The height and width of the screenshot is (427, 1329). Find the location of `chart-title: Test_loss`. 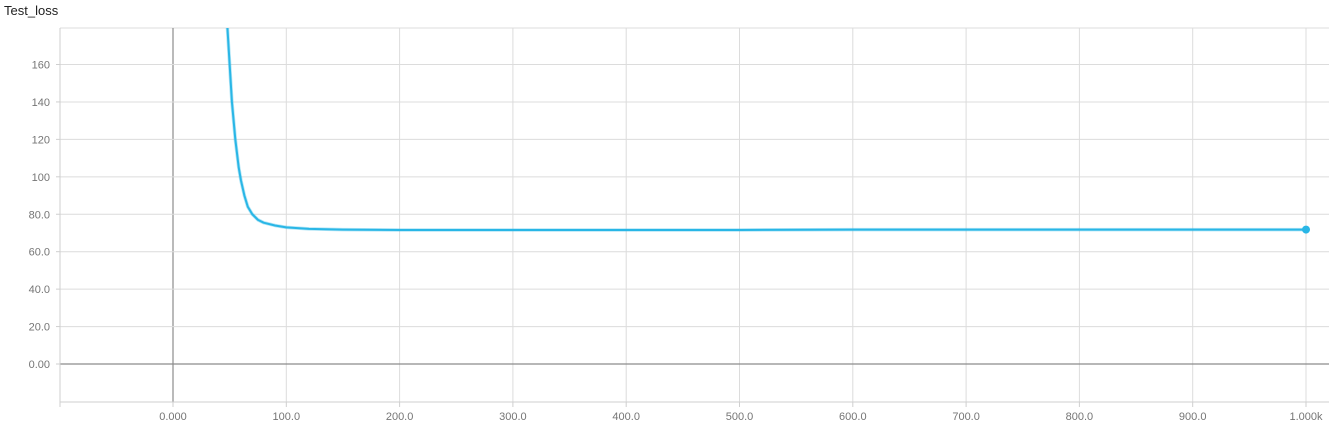

chart-title: Test_loss is located at coordinates (31, 10).